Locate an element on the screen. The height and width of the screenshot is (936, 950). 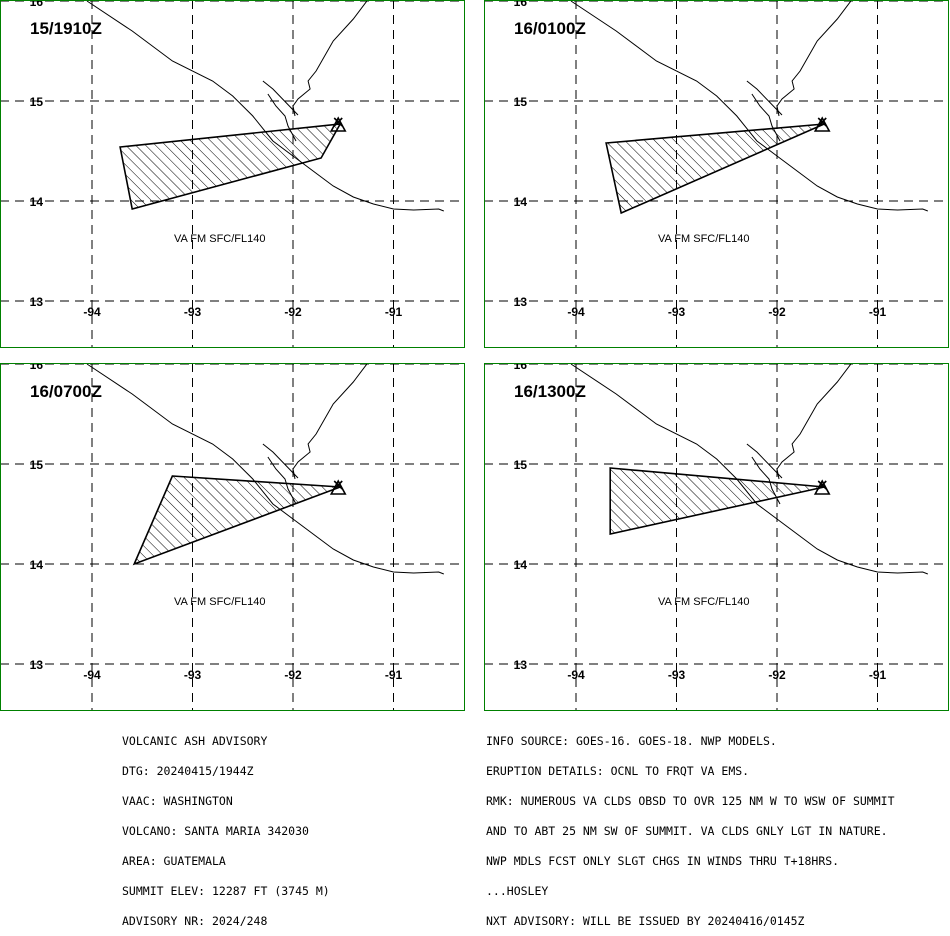
panel-time-title: 16/0700Z is located at coordinates (66, 391).